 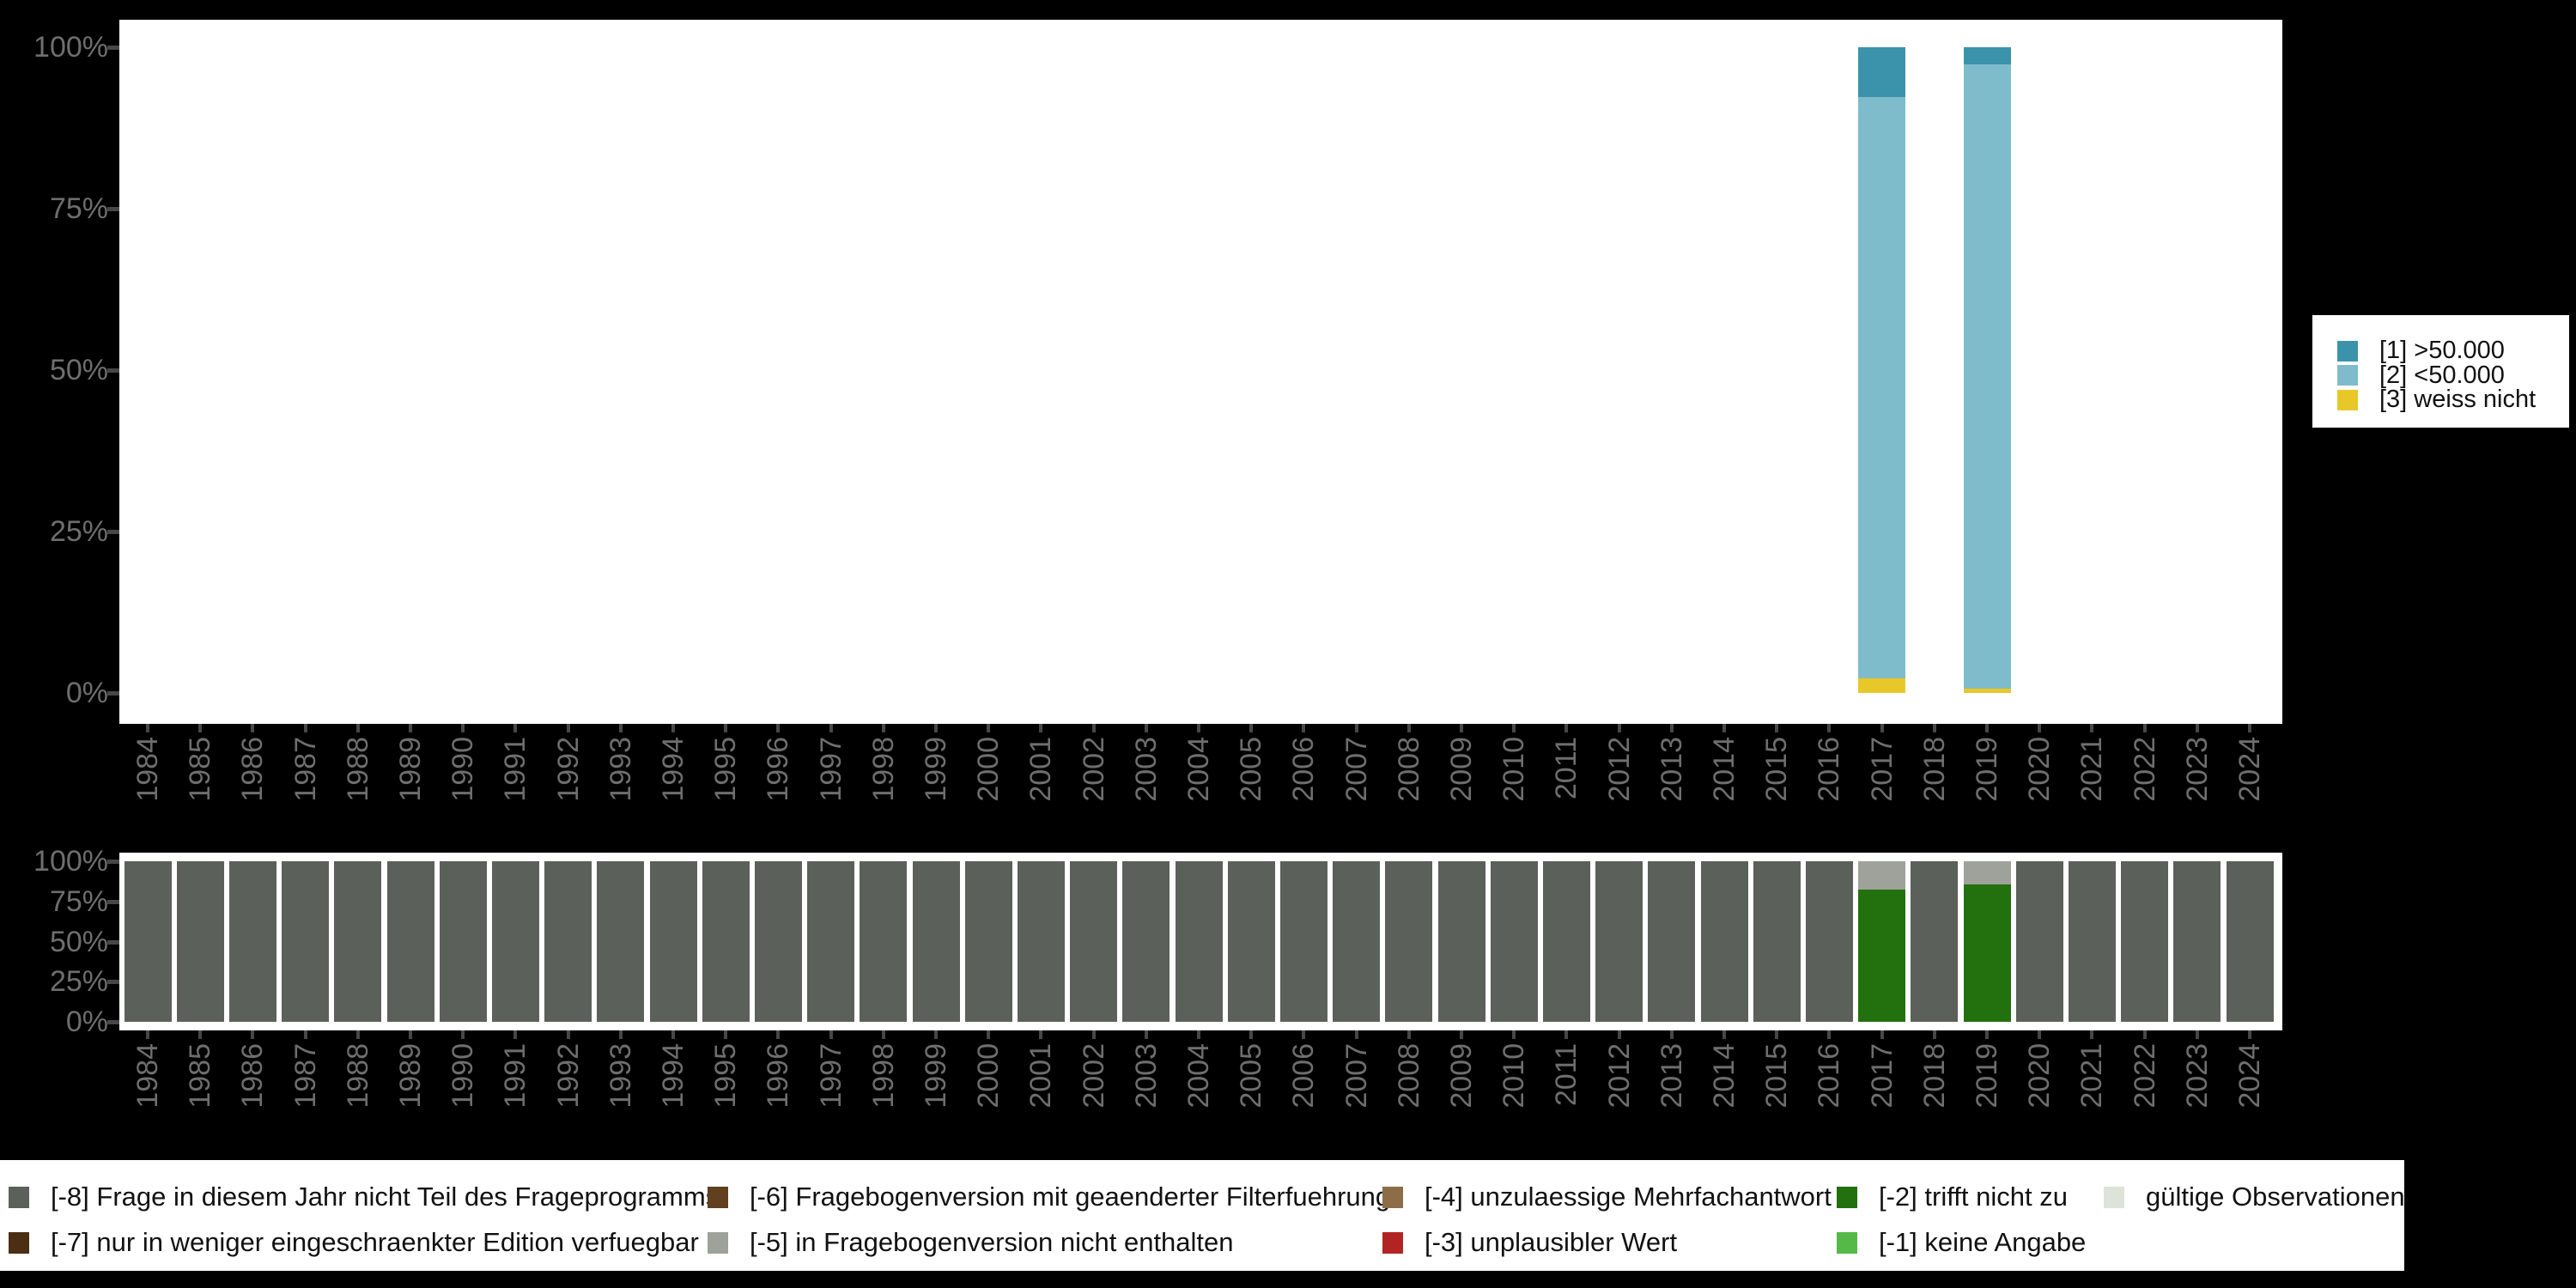 What do you see at coordinates (1847, 1243) in the screenshot?
I see `legend-swatch--1` at bounding box center [1847, 1243].